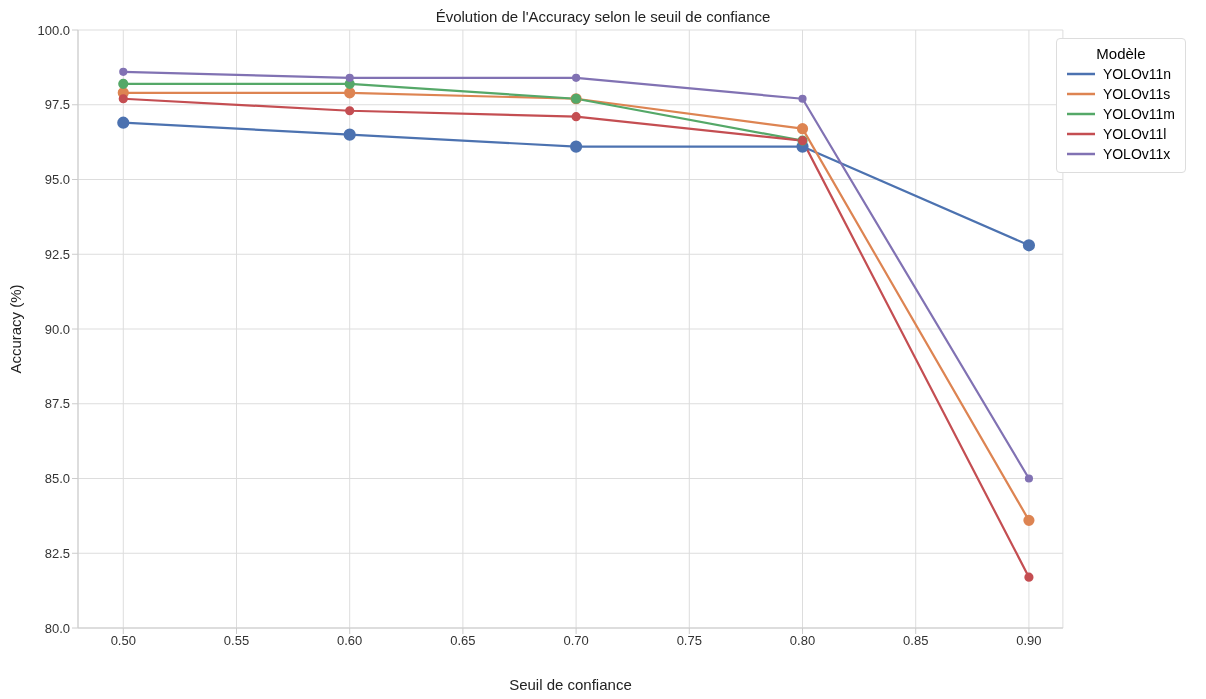 This screenshot has width=1206, height=699. What do you see at coordinates (916, 641) in the screenshot?
I see `x-tick-label: 0.85` at bounding box center [916, 641].